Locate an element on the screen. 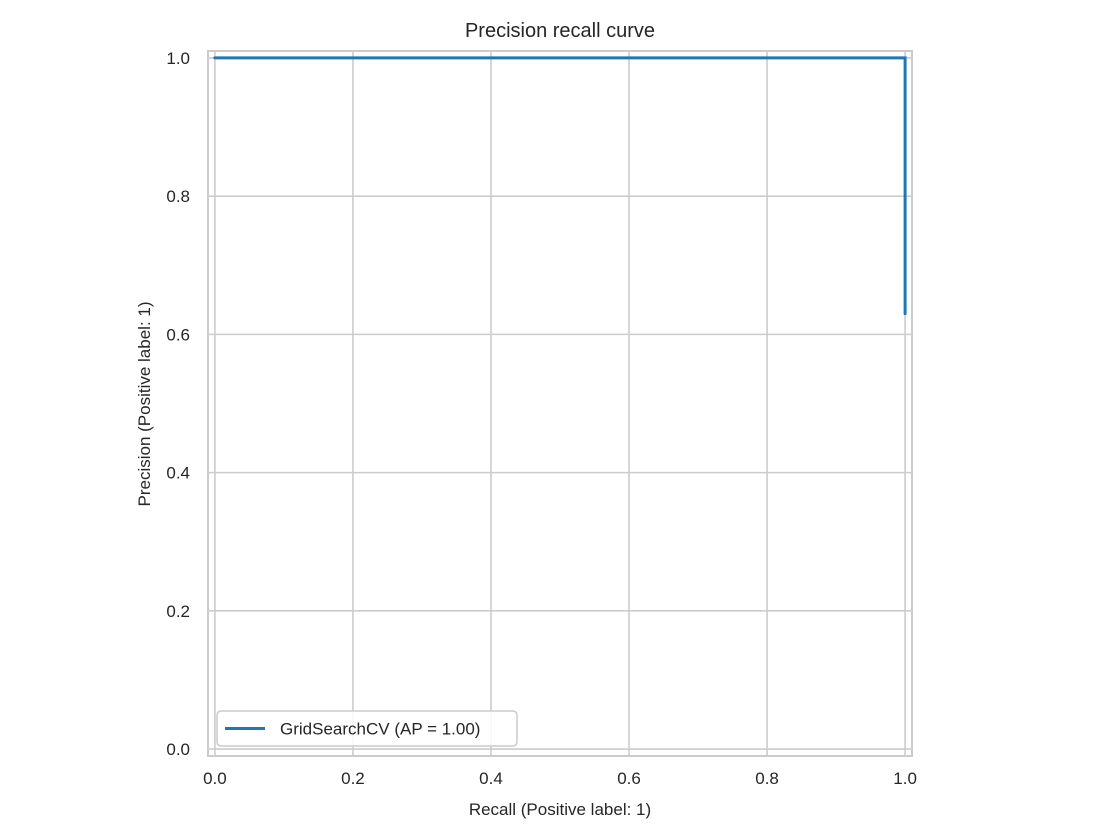 The width and height of the screenshot is (1120, 840). y-tick-label: 0.6 is located at coordinates (178, 334).